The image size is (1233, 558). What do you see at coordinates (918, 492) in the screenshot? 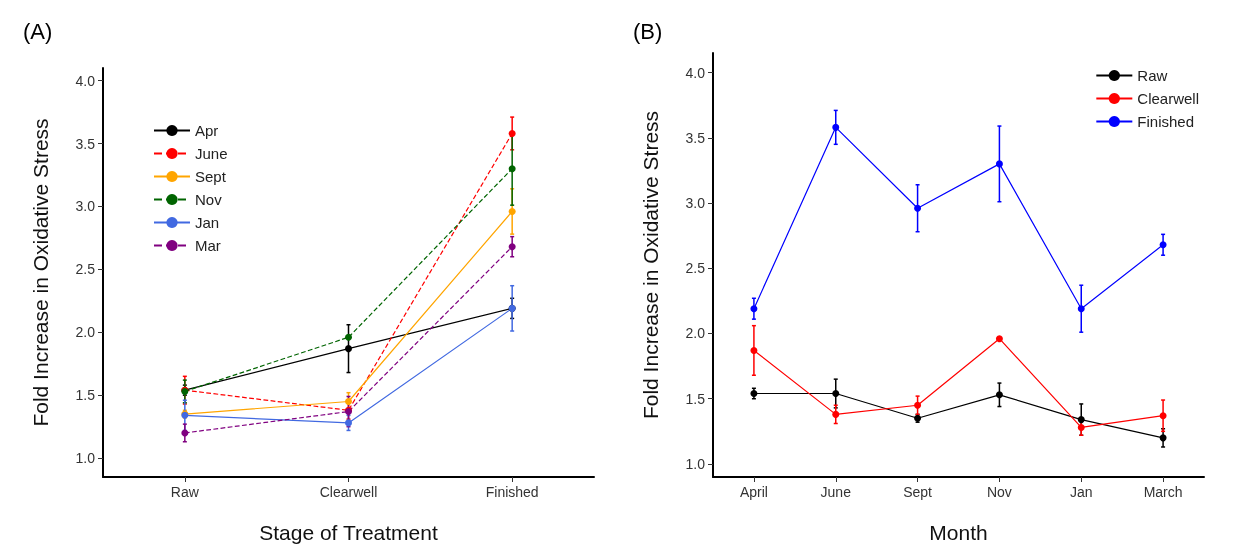
I see `x-tick-label: Sept` at bounding box center [918, 492].